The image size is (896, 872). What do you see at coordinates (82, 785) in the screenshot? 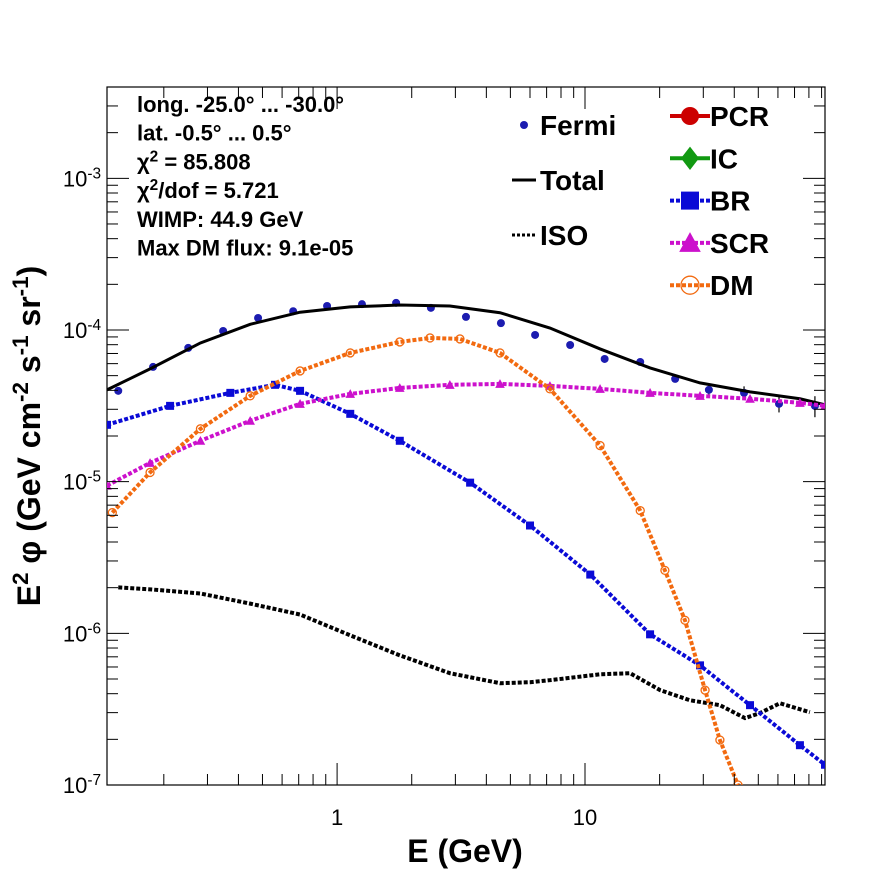
I see `y-tick-label: 10⁻⁷` at bounding box center [82, 785].